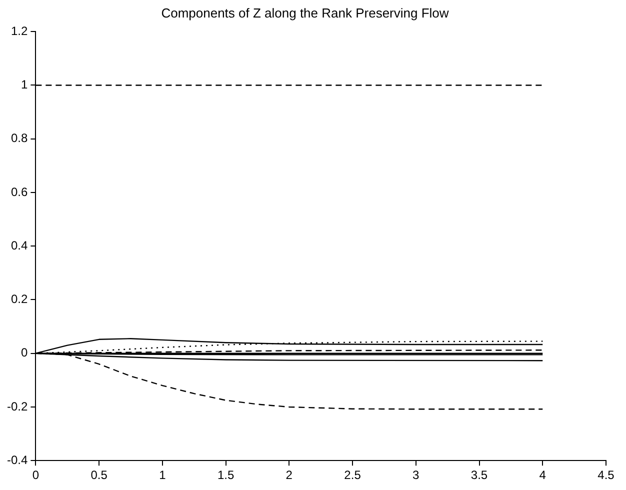 This screenshot has height=490, width=626. I want to click on x-tick-label: 0, so click(36, 475).